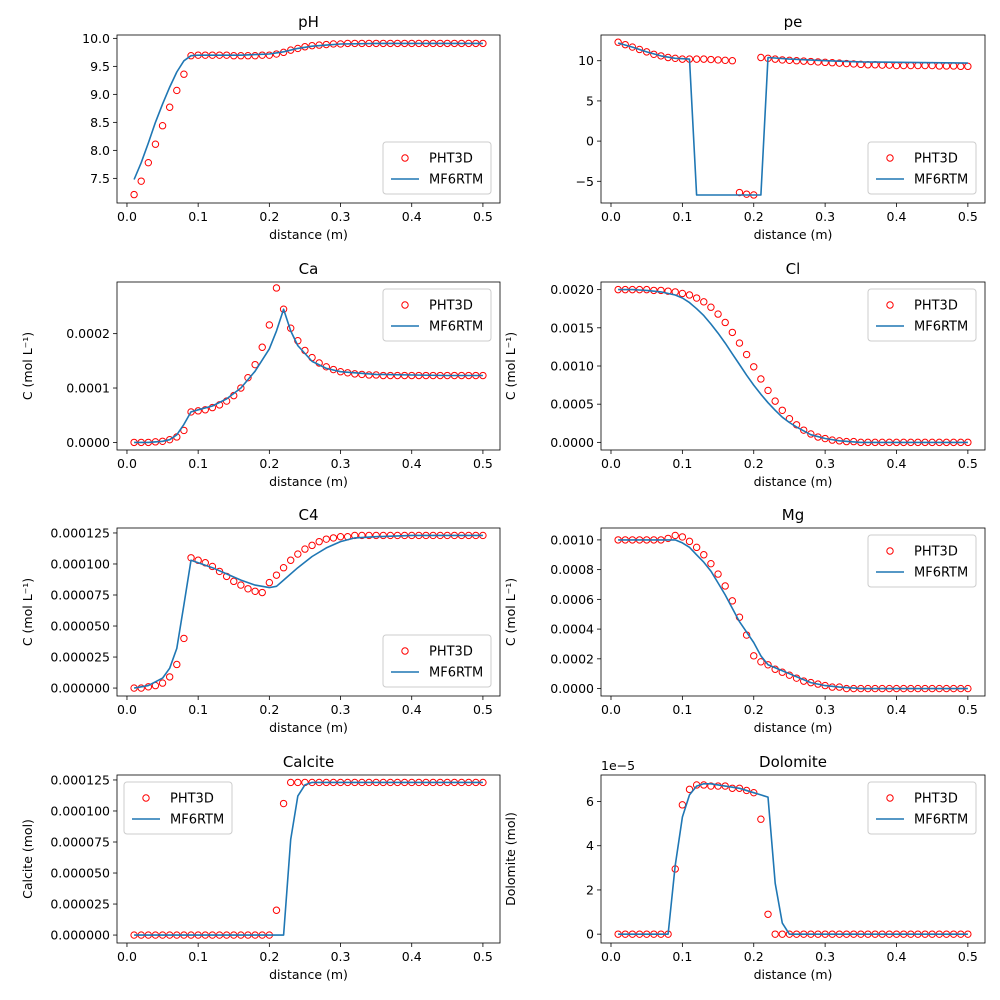 The height and width of the screenshot is (1000, 1000). I want to click on y-tick-label: 0.000050, so click(80, 873).